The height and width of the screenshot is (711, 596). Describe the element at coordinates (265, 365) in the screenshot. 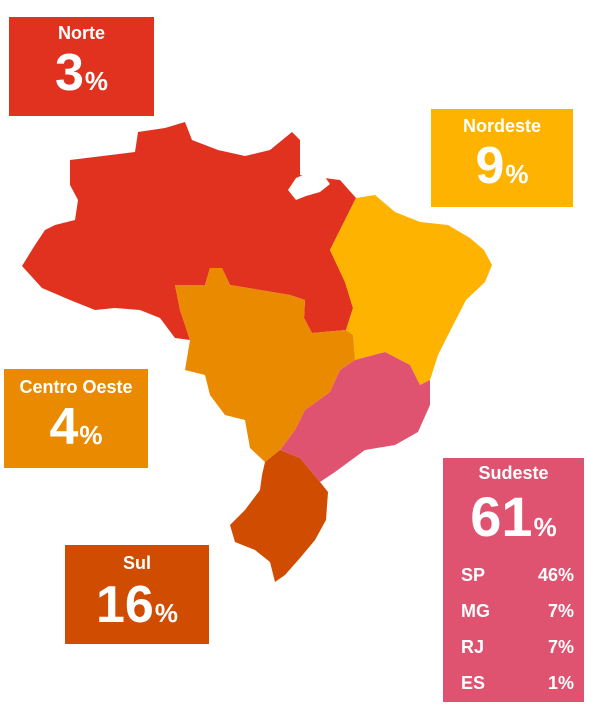

I see `region-centro-oeste` at that location.